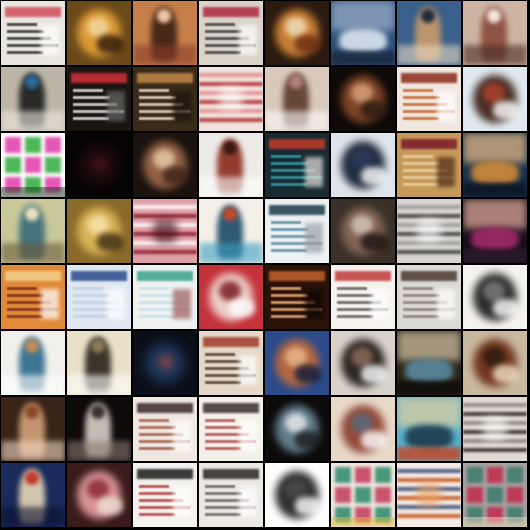  What do you see at coordinates (165, 363) in the screenshot?
I see `sample-tile-r6-c3` at bounding box center [165, 363].